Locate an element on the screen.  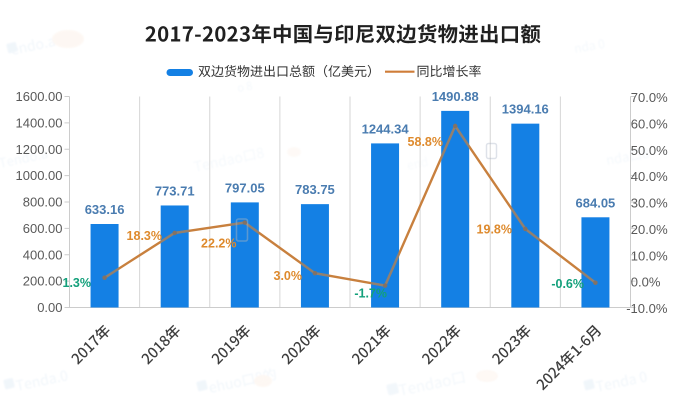
svg-text: 1600.00 is located at coordinates (39, 96).